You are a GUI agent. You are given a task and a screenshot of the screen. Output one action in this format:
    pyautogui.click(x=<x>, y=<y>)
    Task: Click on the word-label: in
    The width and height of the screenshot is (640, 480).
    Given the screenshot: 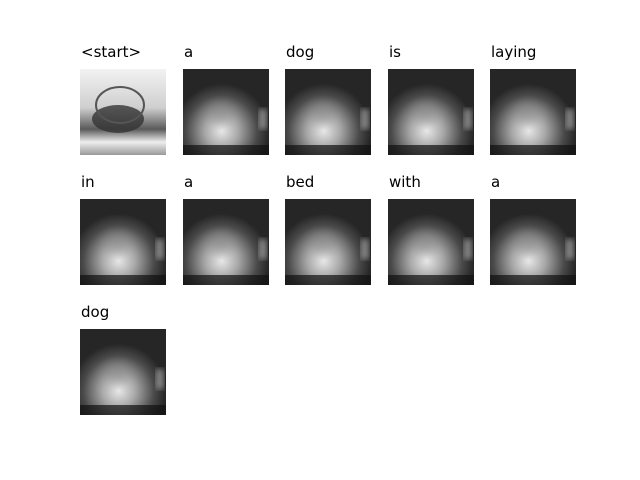 What is the action you would take?
    pyautogui.click(x=88, y=182)
    